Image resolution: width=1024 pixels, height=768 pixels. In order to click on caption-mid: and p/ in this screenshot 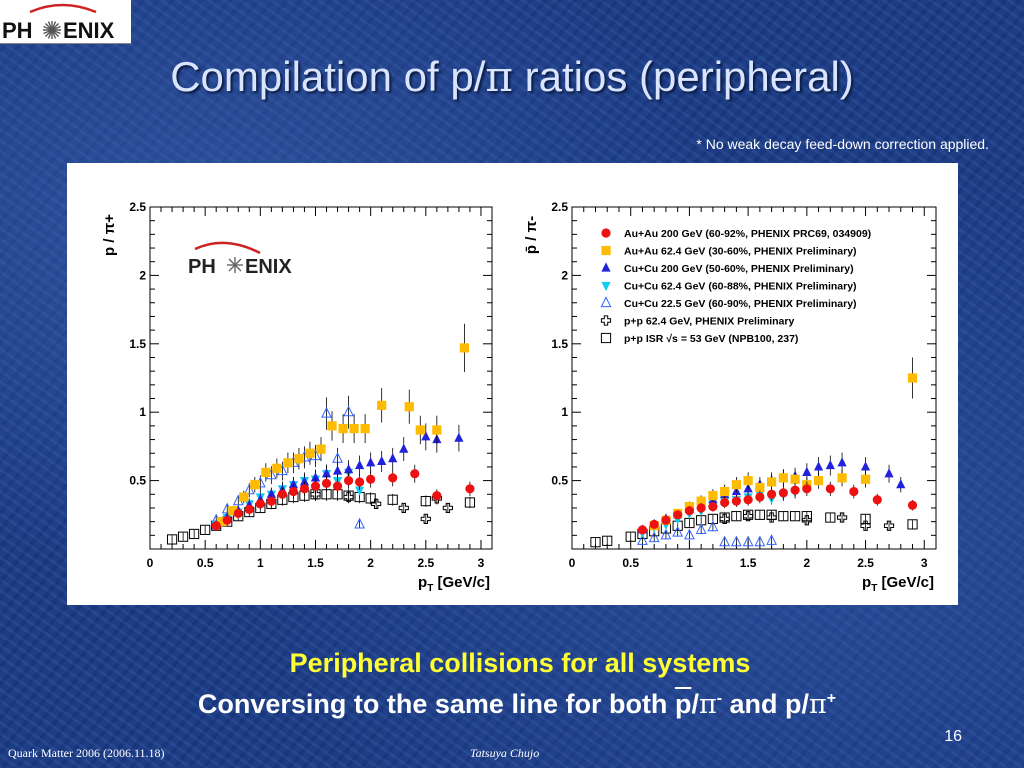, I will do `click(766, 704)`.